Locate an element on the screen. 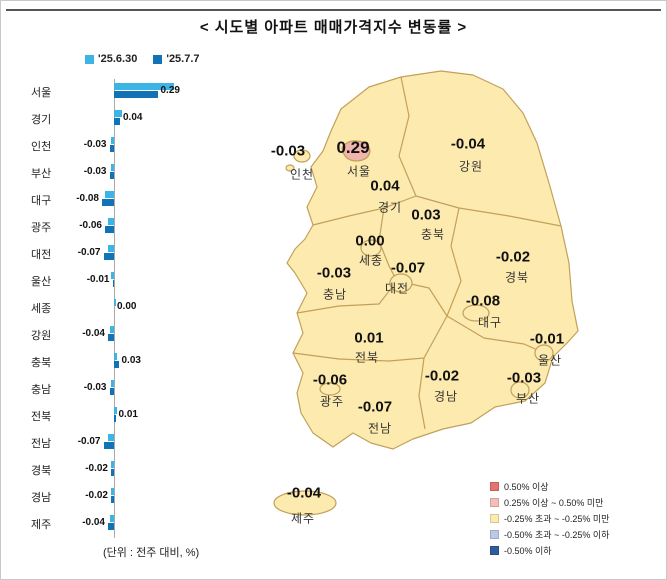  bar-area: -0.02 is located at coordinates (145, 468).